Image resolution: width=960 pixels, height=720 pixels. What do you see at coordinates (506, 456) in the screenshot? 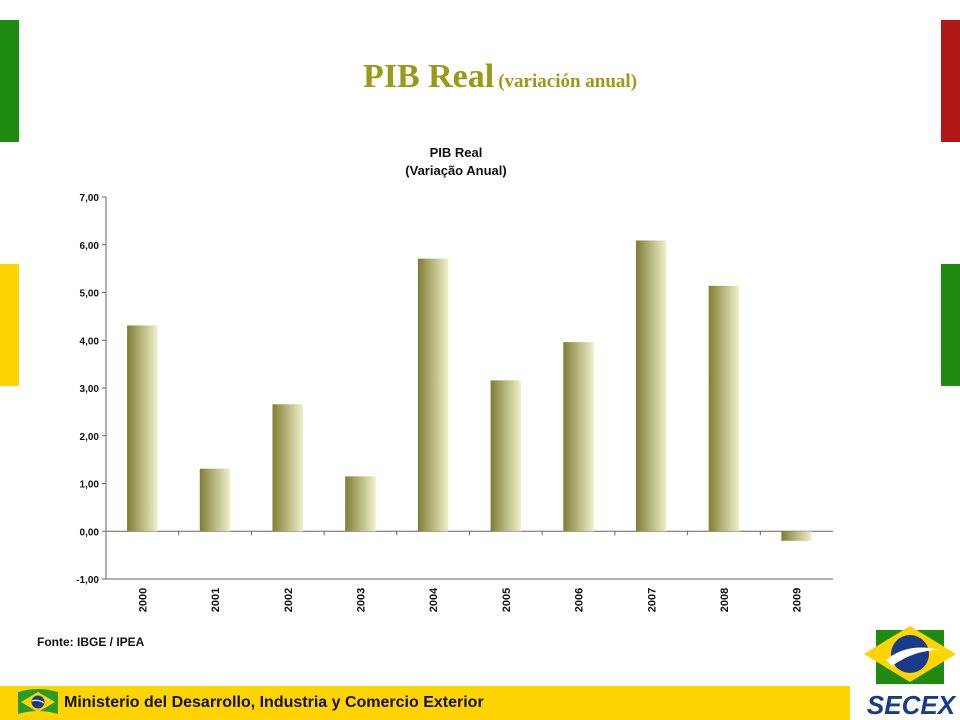
I see `bar-2005` at bounding box center [506, 456].